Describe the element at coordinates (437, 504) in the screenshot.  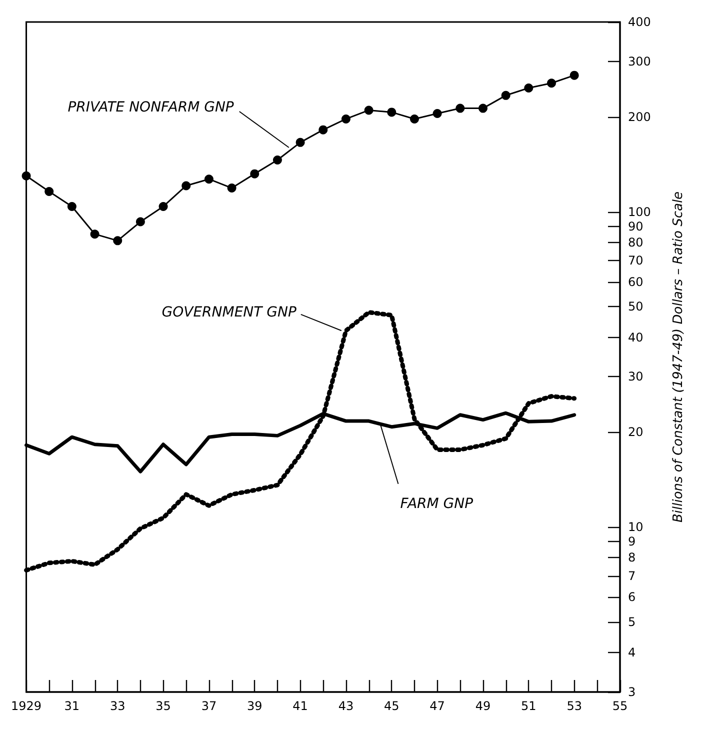
I see `annotation: FARM GNP` at that location.